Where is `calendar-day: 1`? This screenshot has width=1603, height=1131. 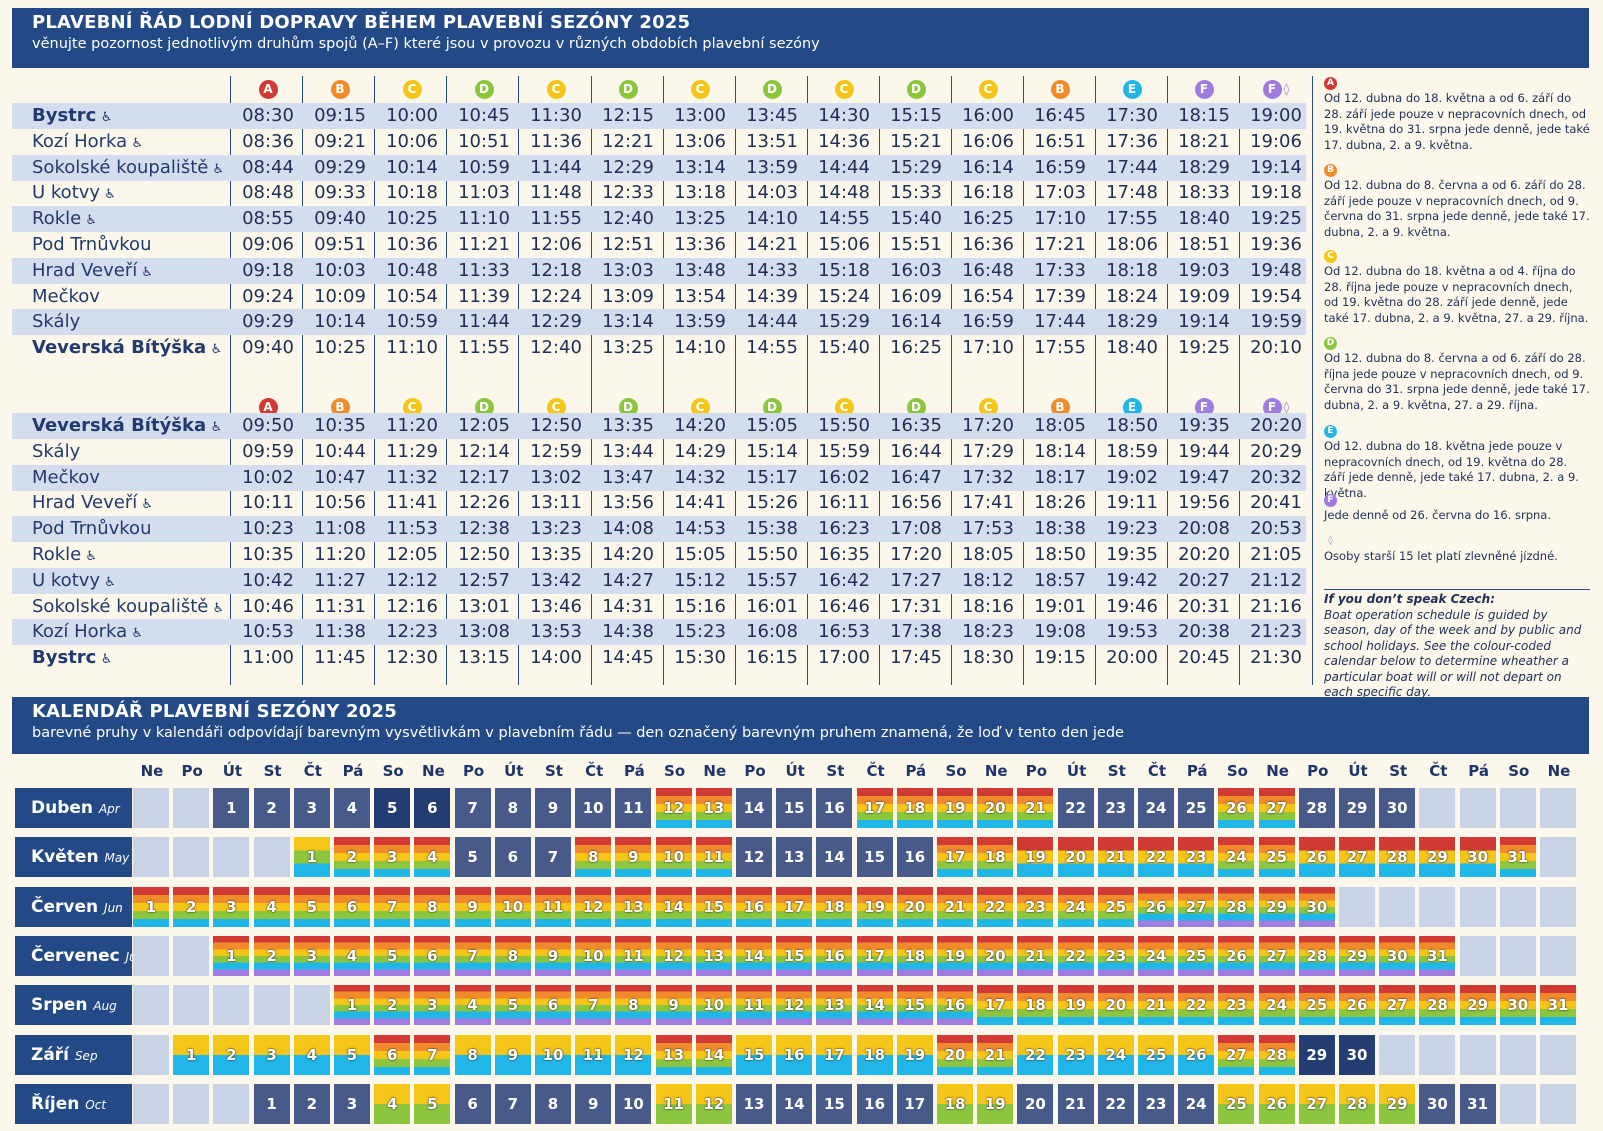
calendar-day: 1 is located at coordinates (231, 808).